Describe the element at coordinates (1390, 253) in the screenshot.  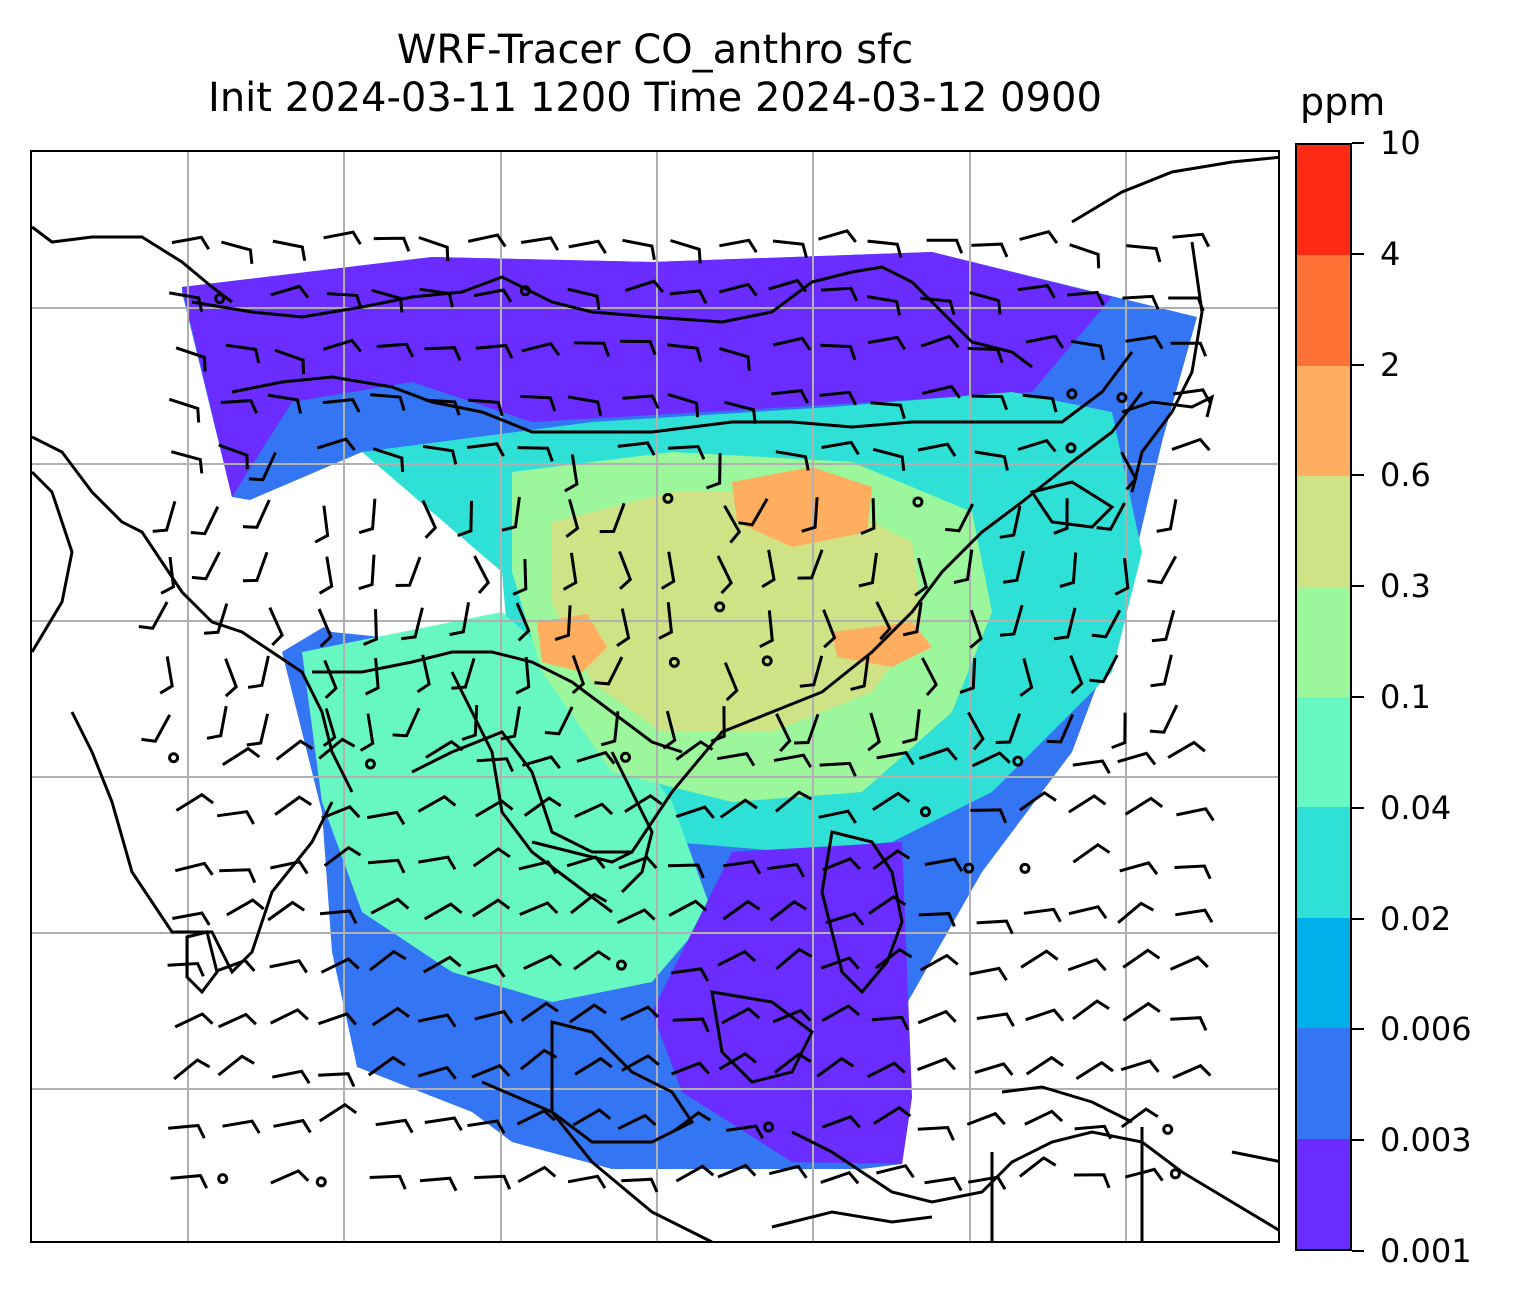
I see `colorbar-tick-label: 4` at that location.